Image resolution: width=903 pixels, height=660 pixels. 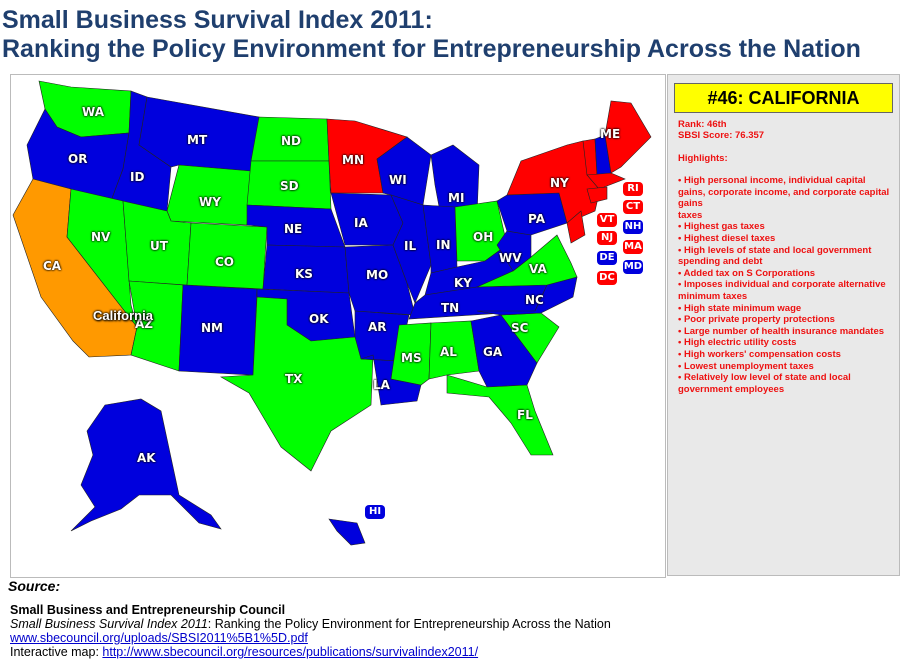 What do you see at coordinates (510, 258) in the screenshot?
I see `label-WV: WV` at bounding box center [510, 258].